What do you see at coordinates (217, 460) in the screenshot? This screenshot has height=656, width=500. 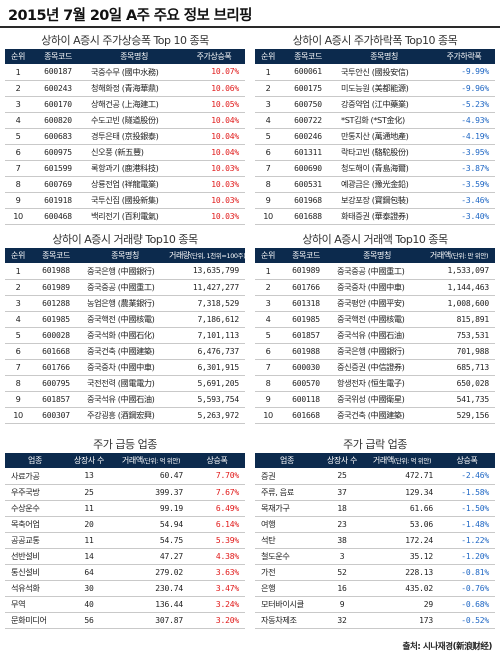 I see `col-change: 상승폭` at bounding box center [217, 460].